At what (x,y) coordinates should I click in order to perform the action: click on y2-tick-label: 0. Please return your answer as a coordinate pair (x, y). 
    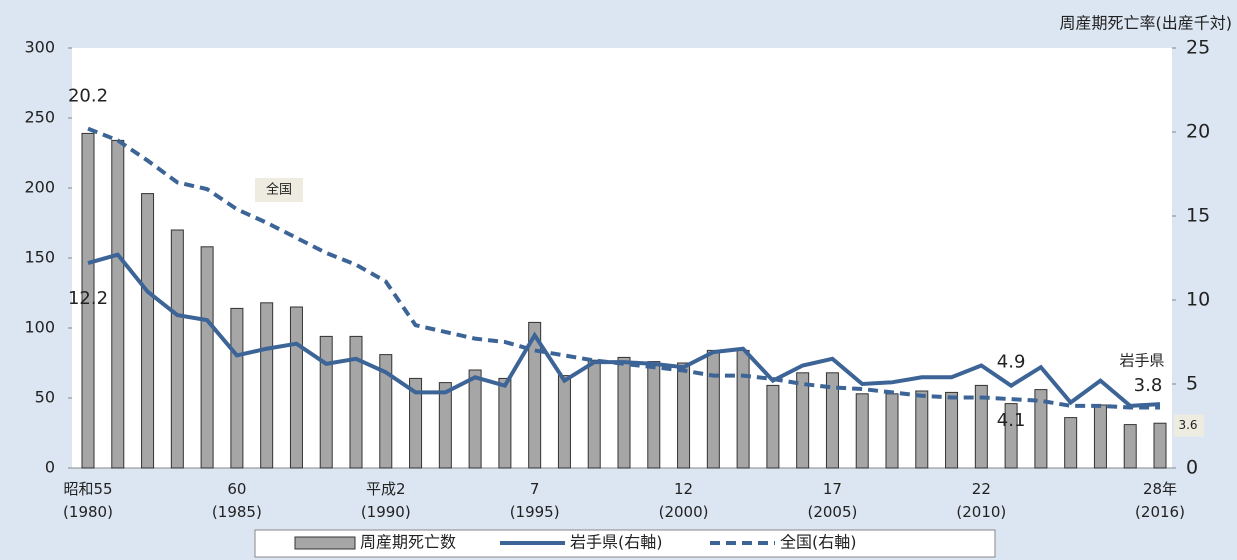
    Looking at the image, I should click on (1192, 468).